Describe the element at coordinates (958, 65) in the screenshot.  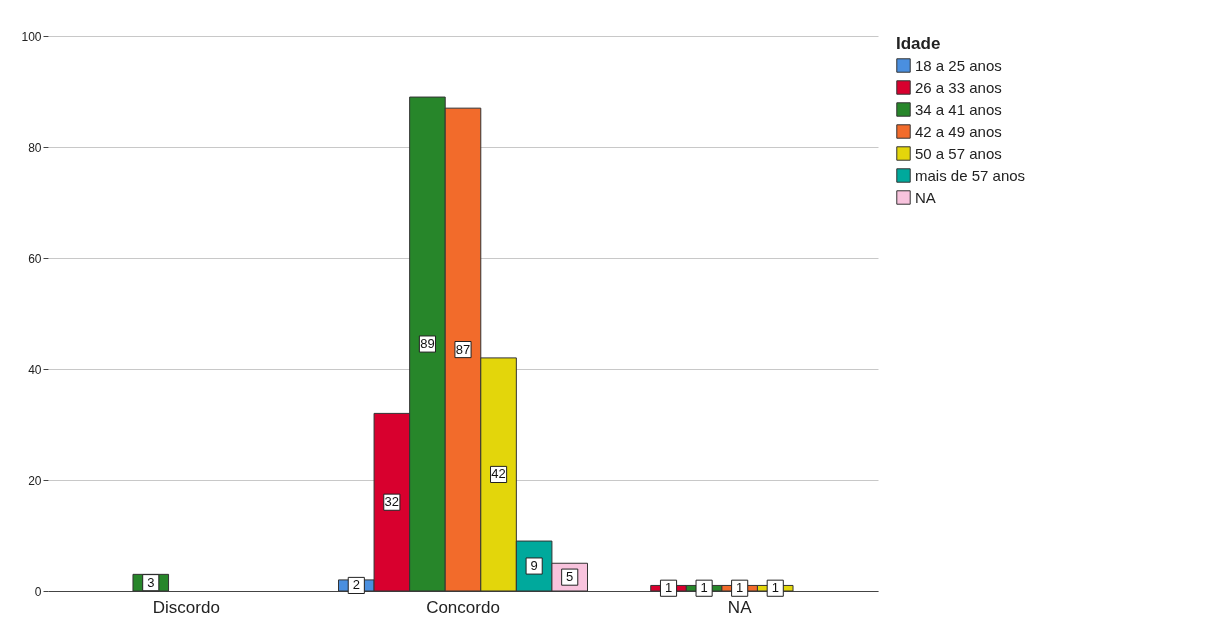
I see `legend-label: 18 a 25 anos` at that location.